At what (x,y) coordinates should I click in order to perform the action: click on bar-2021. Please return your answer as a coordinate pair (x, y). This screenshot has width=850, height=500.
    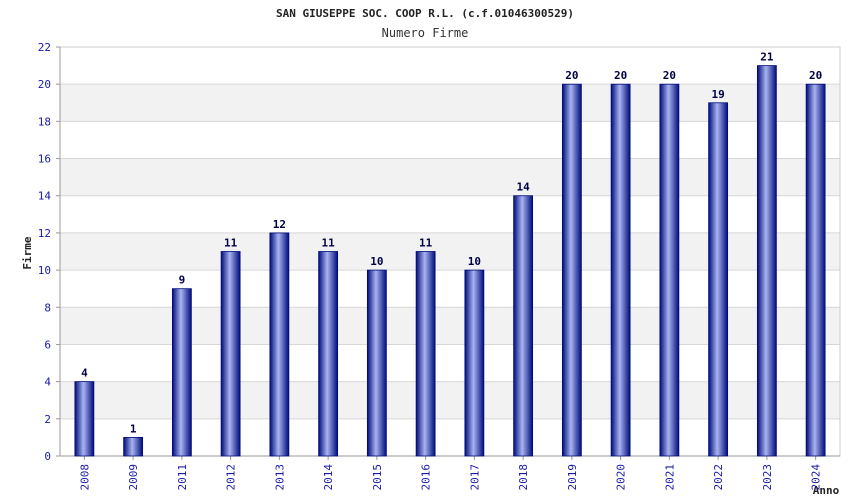
    Looking at the image, I should click on (669, 270).